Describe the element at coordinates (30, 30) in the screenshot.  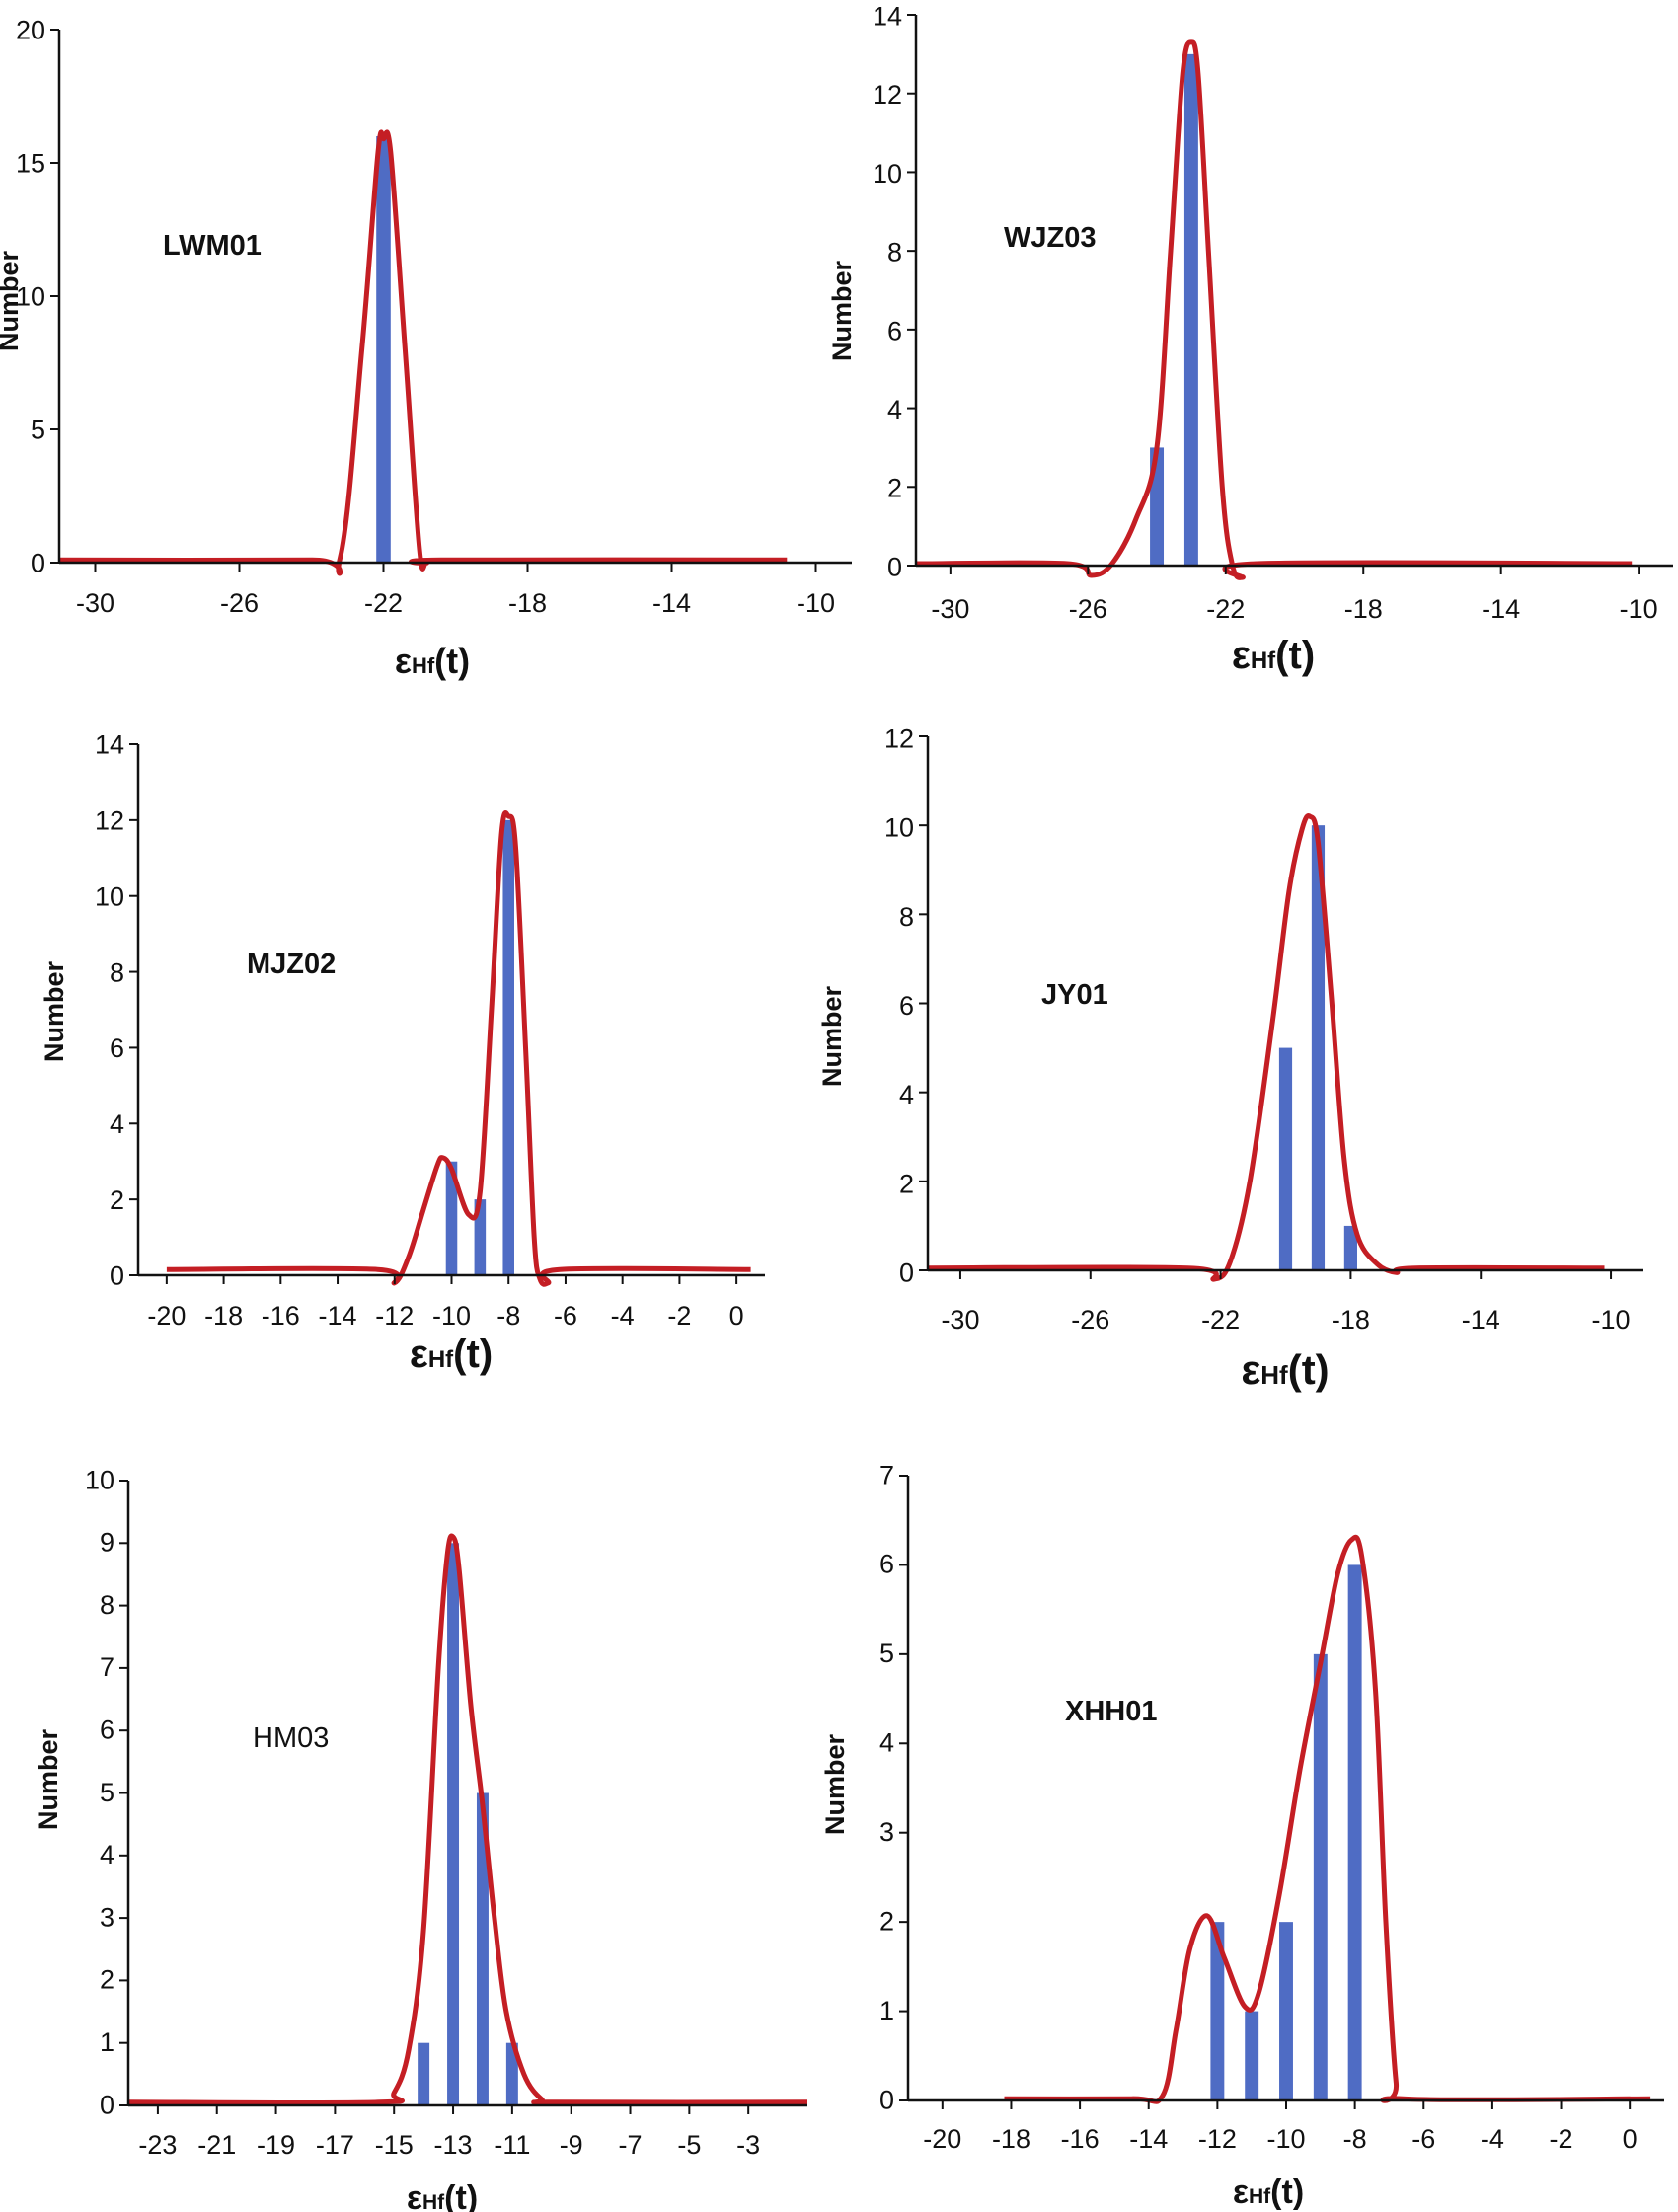
I see `y-tick-label: 20` at that location.